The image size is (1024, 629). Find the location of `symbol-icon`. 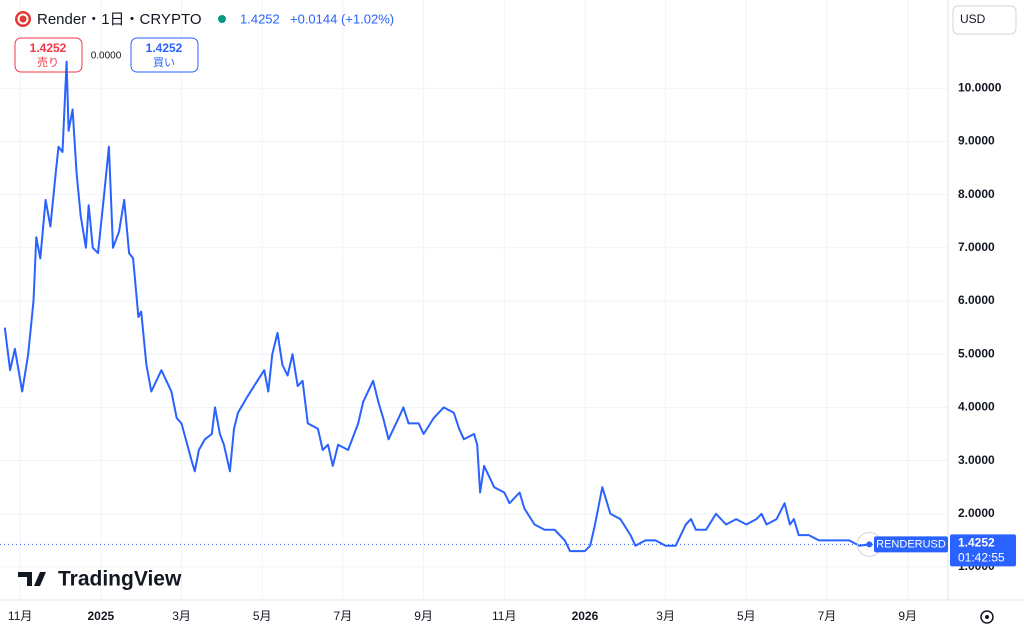

symbol-icon is located at coordinates (23, 19).